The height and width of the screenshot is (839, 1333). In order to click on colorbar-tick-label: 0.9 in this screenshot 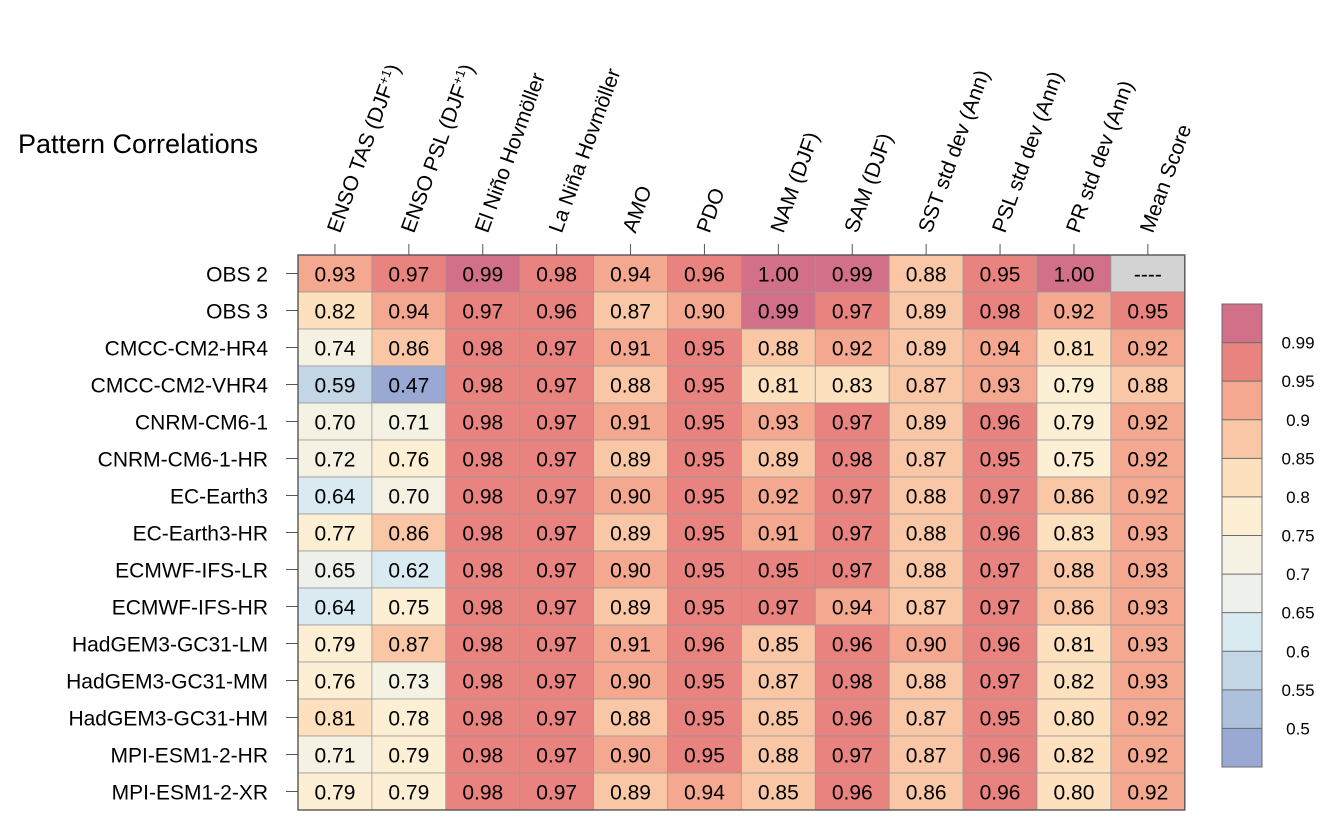, I will do `click(1298, 420)`.